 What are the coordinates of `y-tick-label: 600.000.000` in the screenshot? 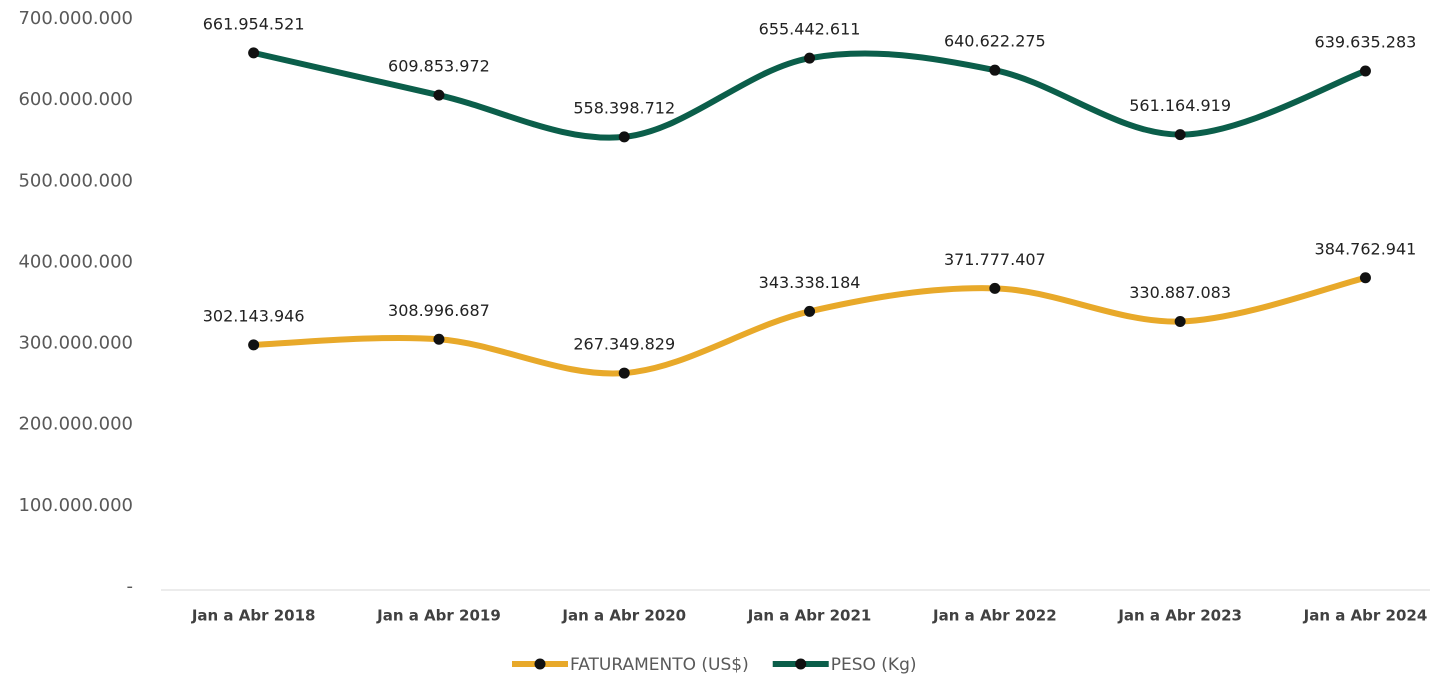 It's located at (75, 99).